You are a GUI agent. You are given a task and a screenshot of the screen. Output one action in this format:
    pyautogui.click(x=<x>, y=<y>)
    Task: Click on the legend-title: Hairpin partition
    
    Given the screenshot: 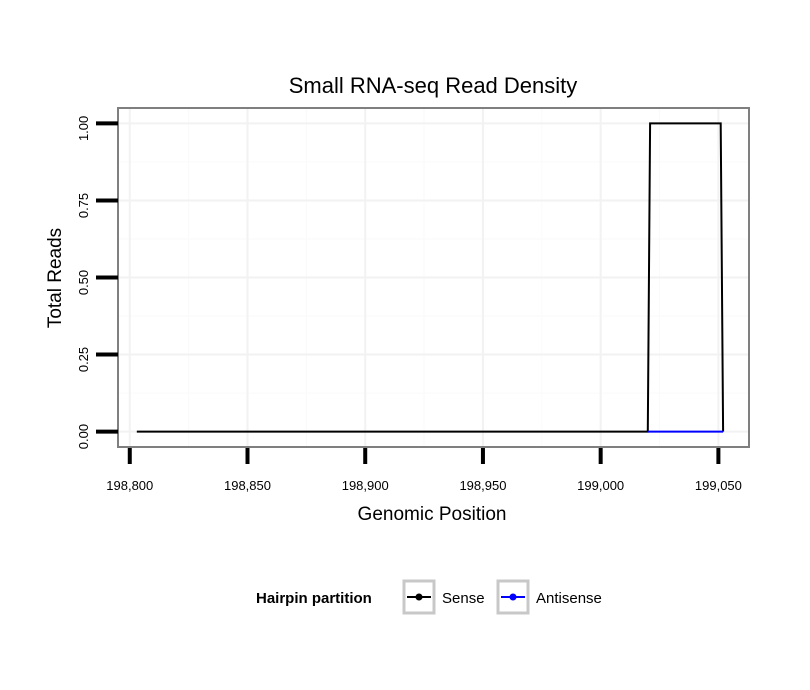 What is the action you would take?
    pyautogui.click(x=314, y=598)
    